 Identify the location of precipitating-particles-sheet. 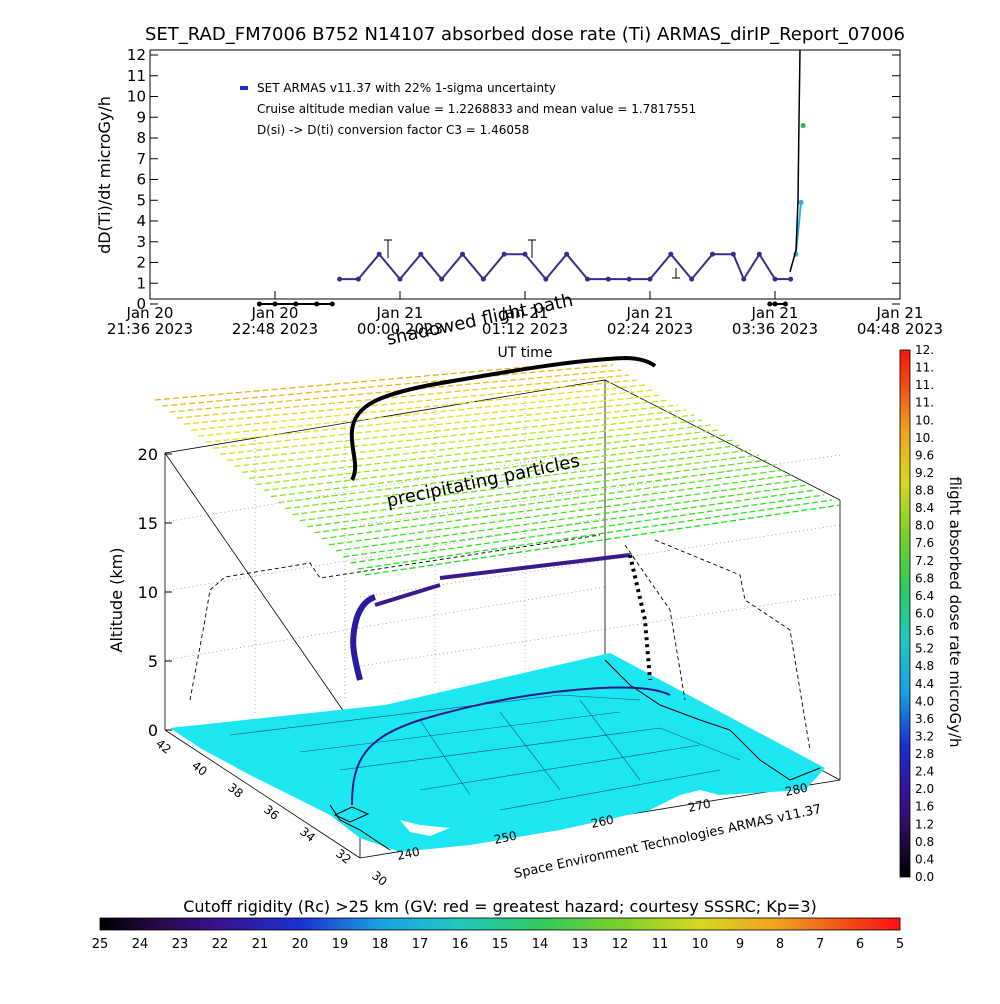
(497, 467).